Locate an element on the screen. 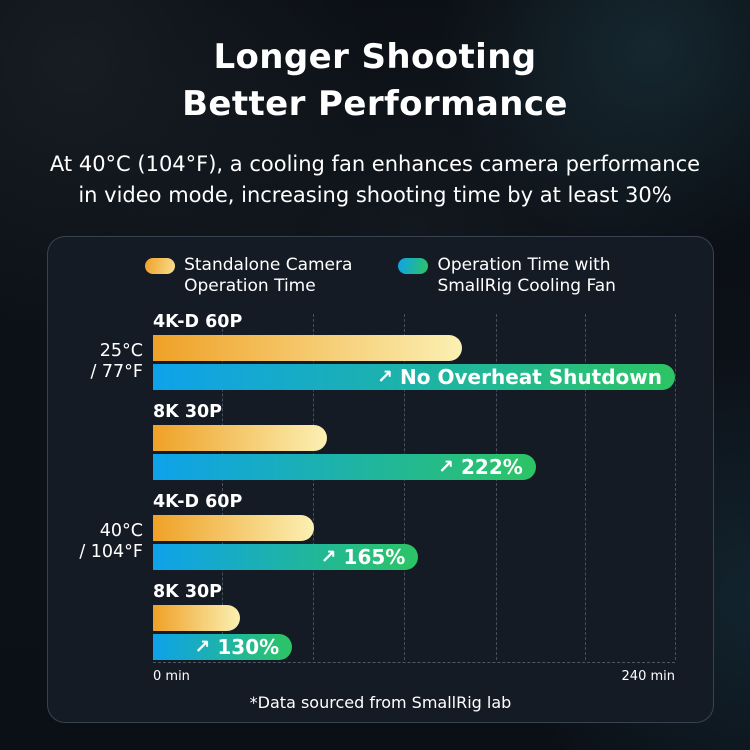 This screenshot has height=750, width=750. temperature-label: 25°C/ 77°F is located at coordinates (95, 362).